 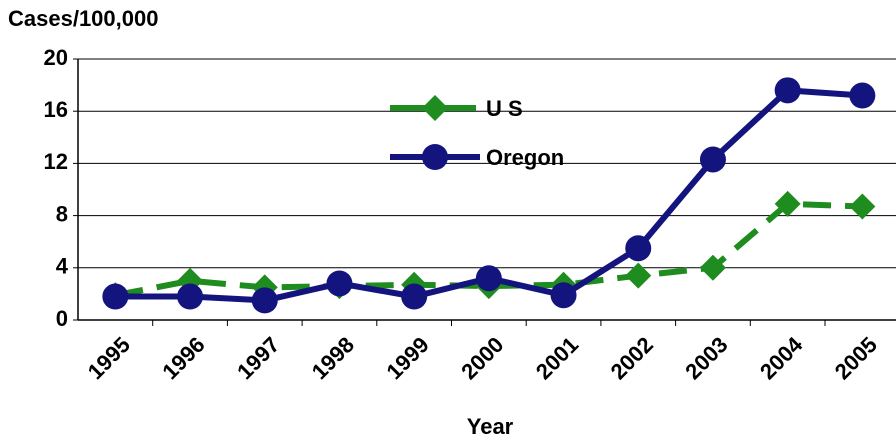 I want to click on legend-label: Oregon, so click(x=525, y=157).